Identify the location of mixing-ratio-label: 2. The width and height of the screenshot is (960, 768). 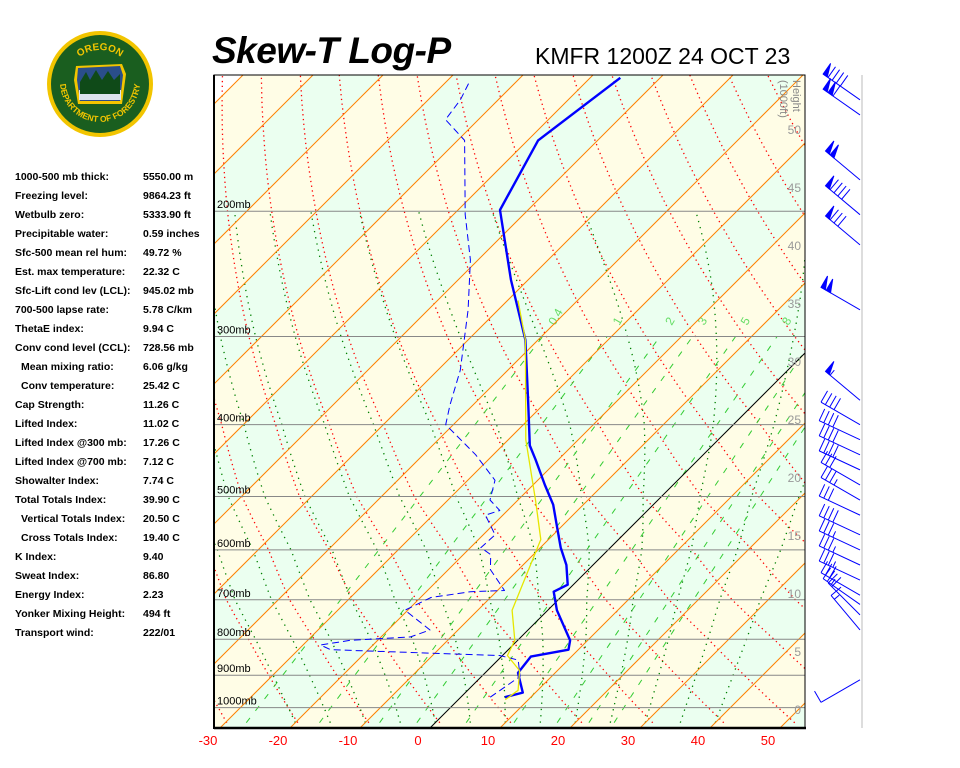
(670, 320).